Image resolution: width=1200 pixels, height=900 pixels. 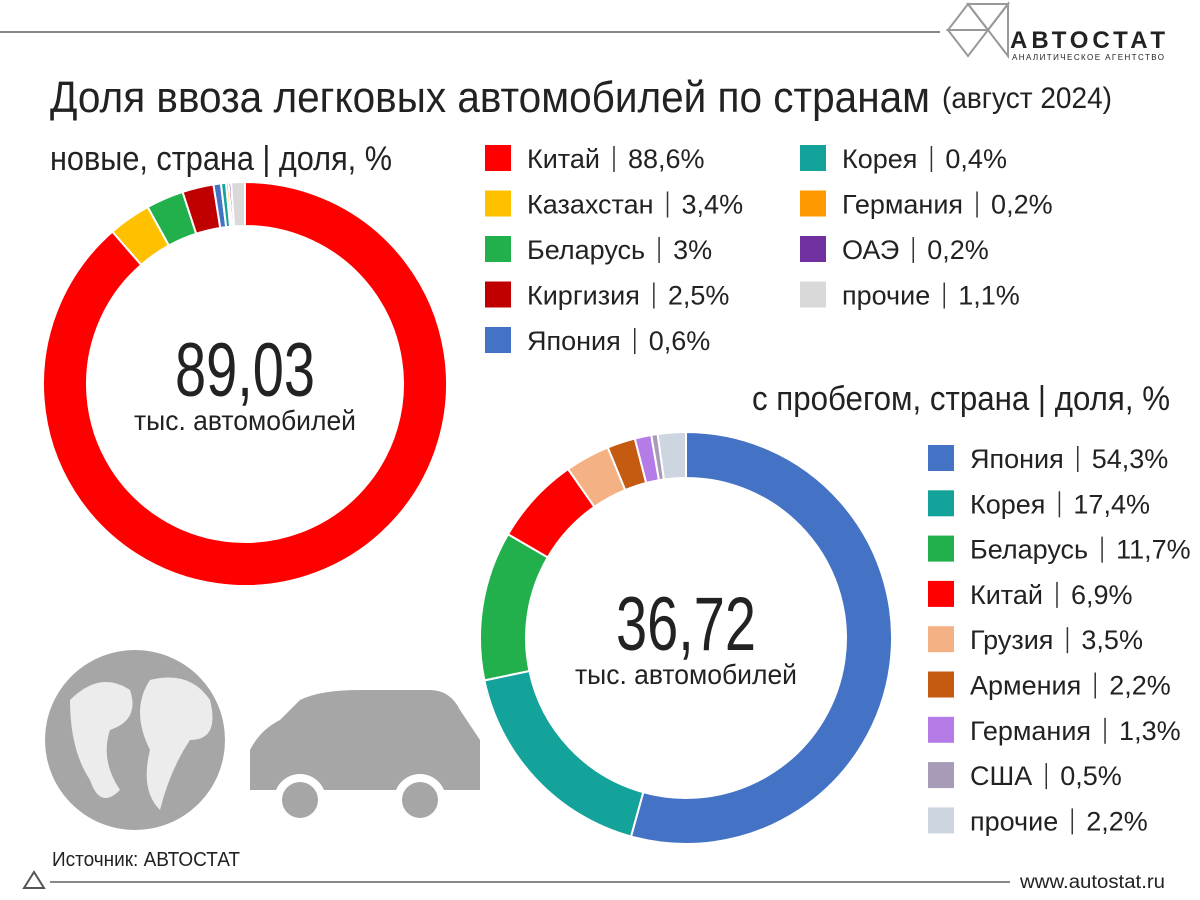 I want to click on legend-value: 17,4%, so click(x=1111, y=504).